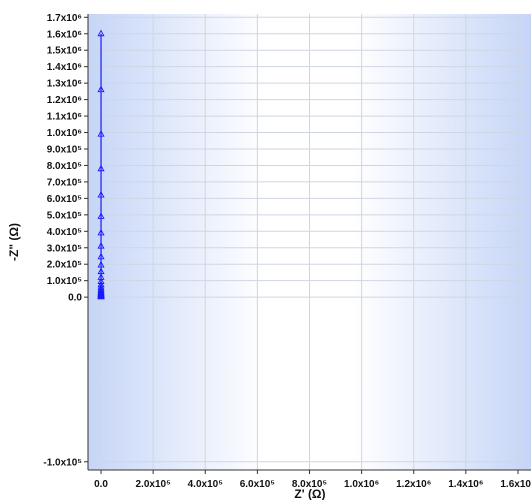 This screenshot has height=500, width=531. Describe the element at coordinates (64, 18) in the screenshot. I see `y-tick-label: 1.7x10⁶` at that location.